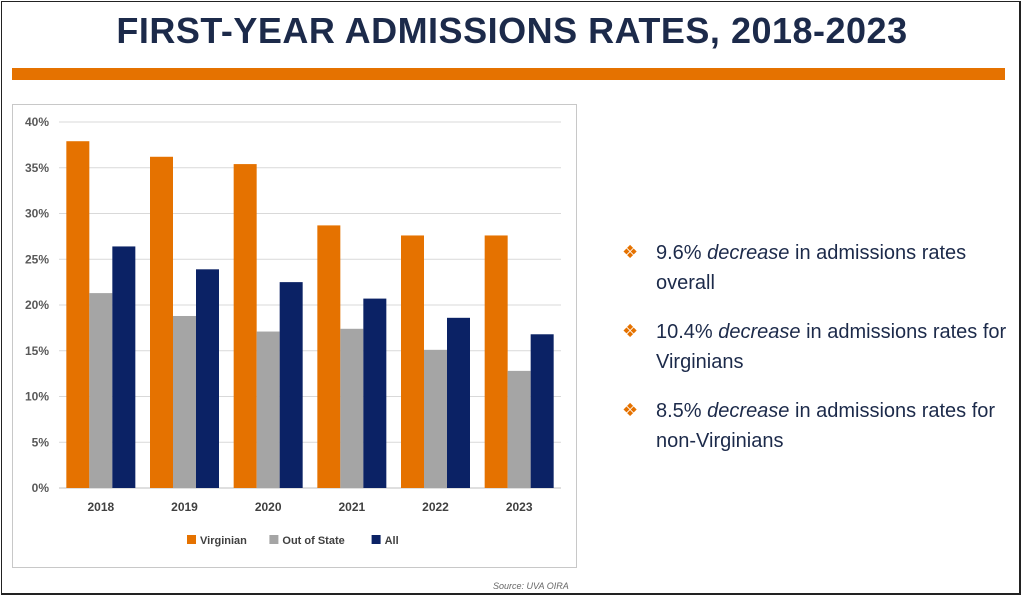  Describe the element at coordinates (41, 442) in the screenshot. I see `y-tick-label: 5%` at that location.